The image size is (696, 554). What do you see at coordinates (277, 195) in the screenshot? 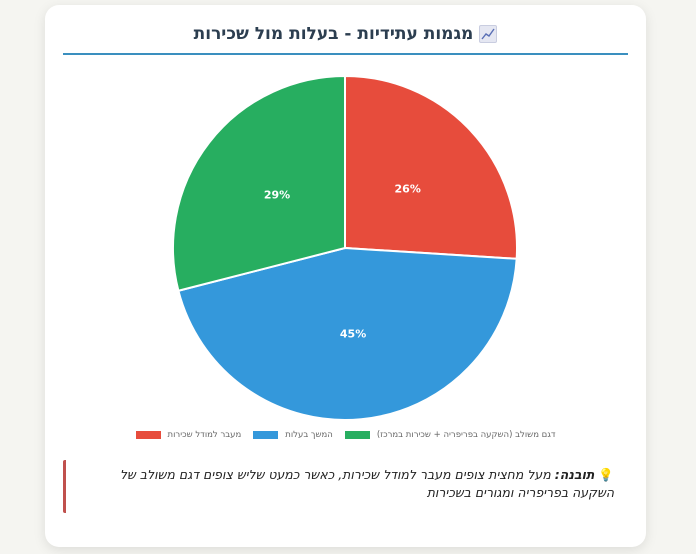
I see `pie-slice-label: 29%` at bounding box center [277, 195].